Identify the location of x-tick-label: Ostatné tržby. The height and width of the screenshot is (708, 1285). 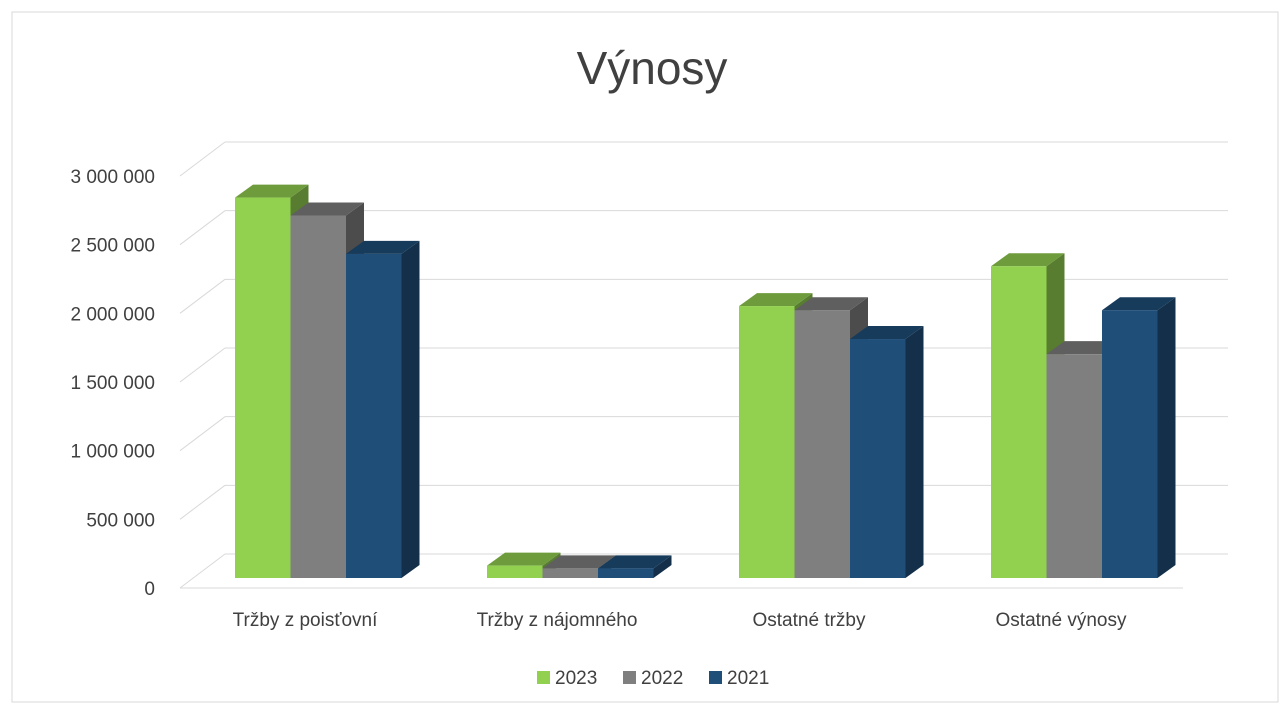
(809, 620).